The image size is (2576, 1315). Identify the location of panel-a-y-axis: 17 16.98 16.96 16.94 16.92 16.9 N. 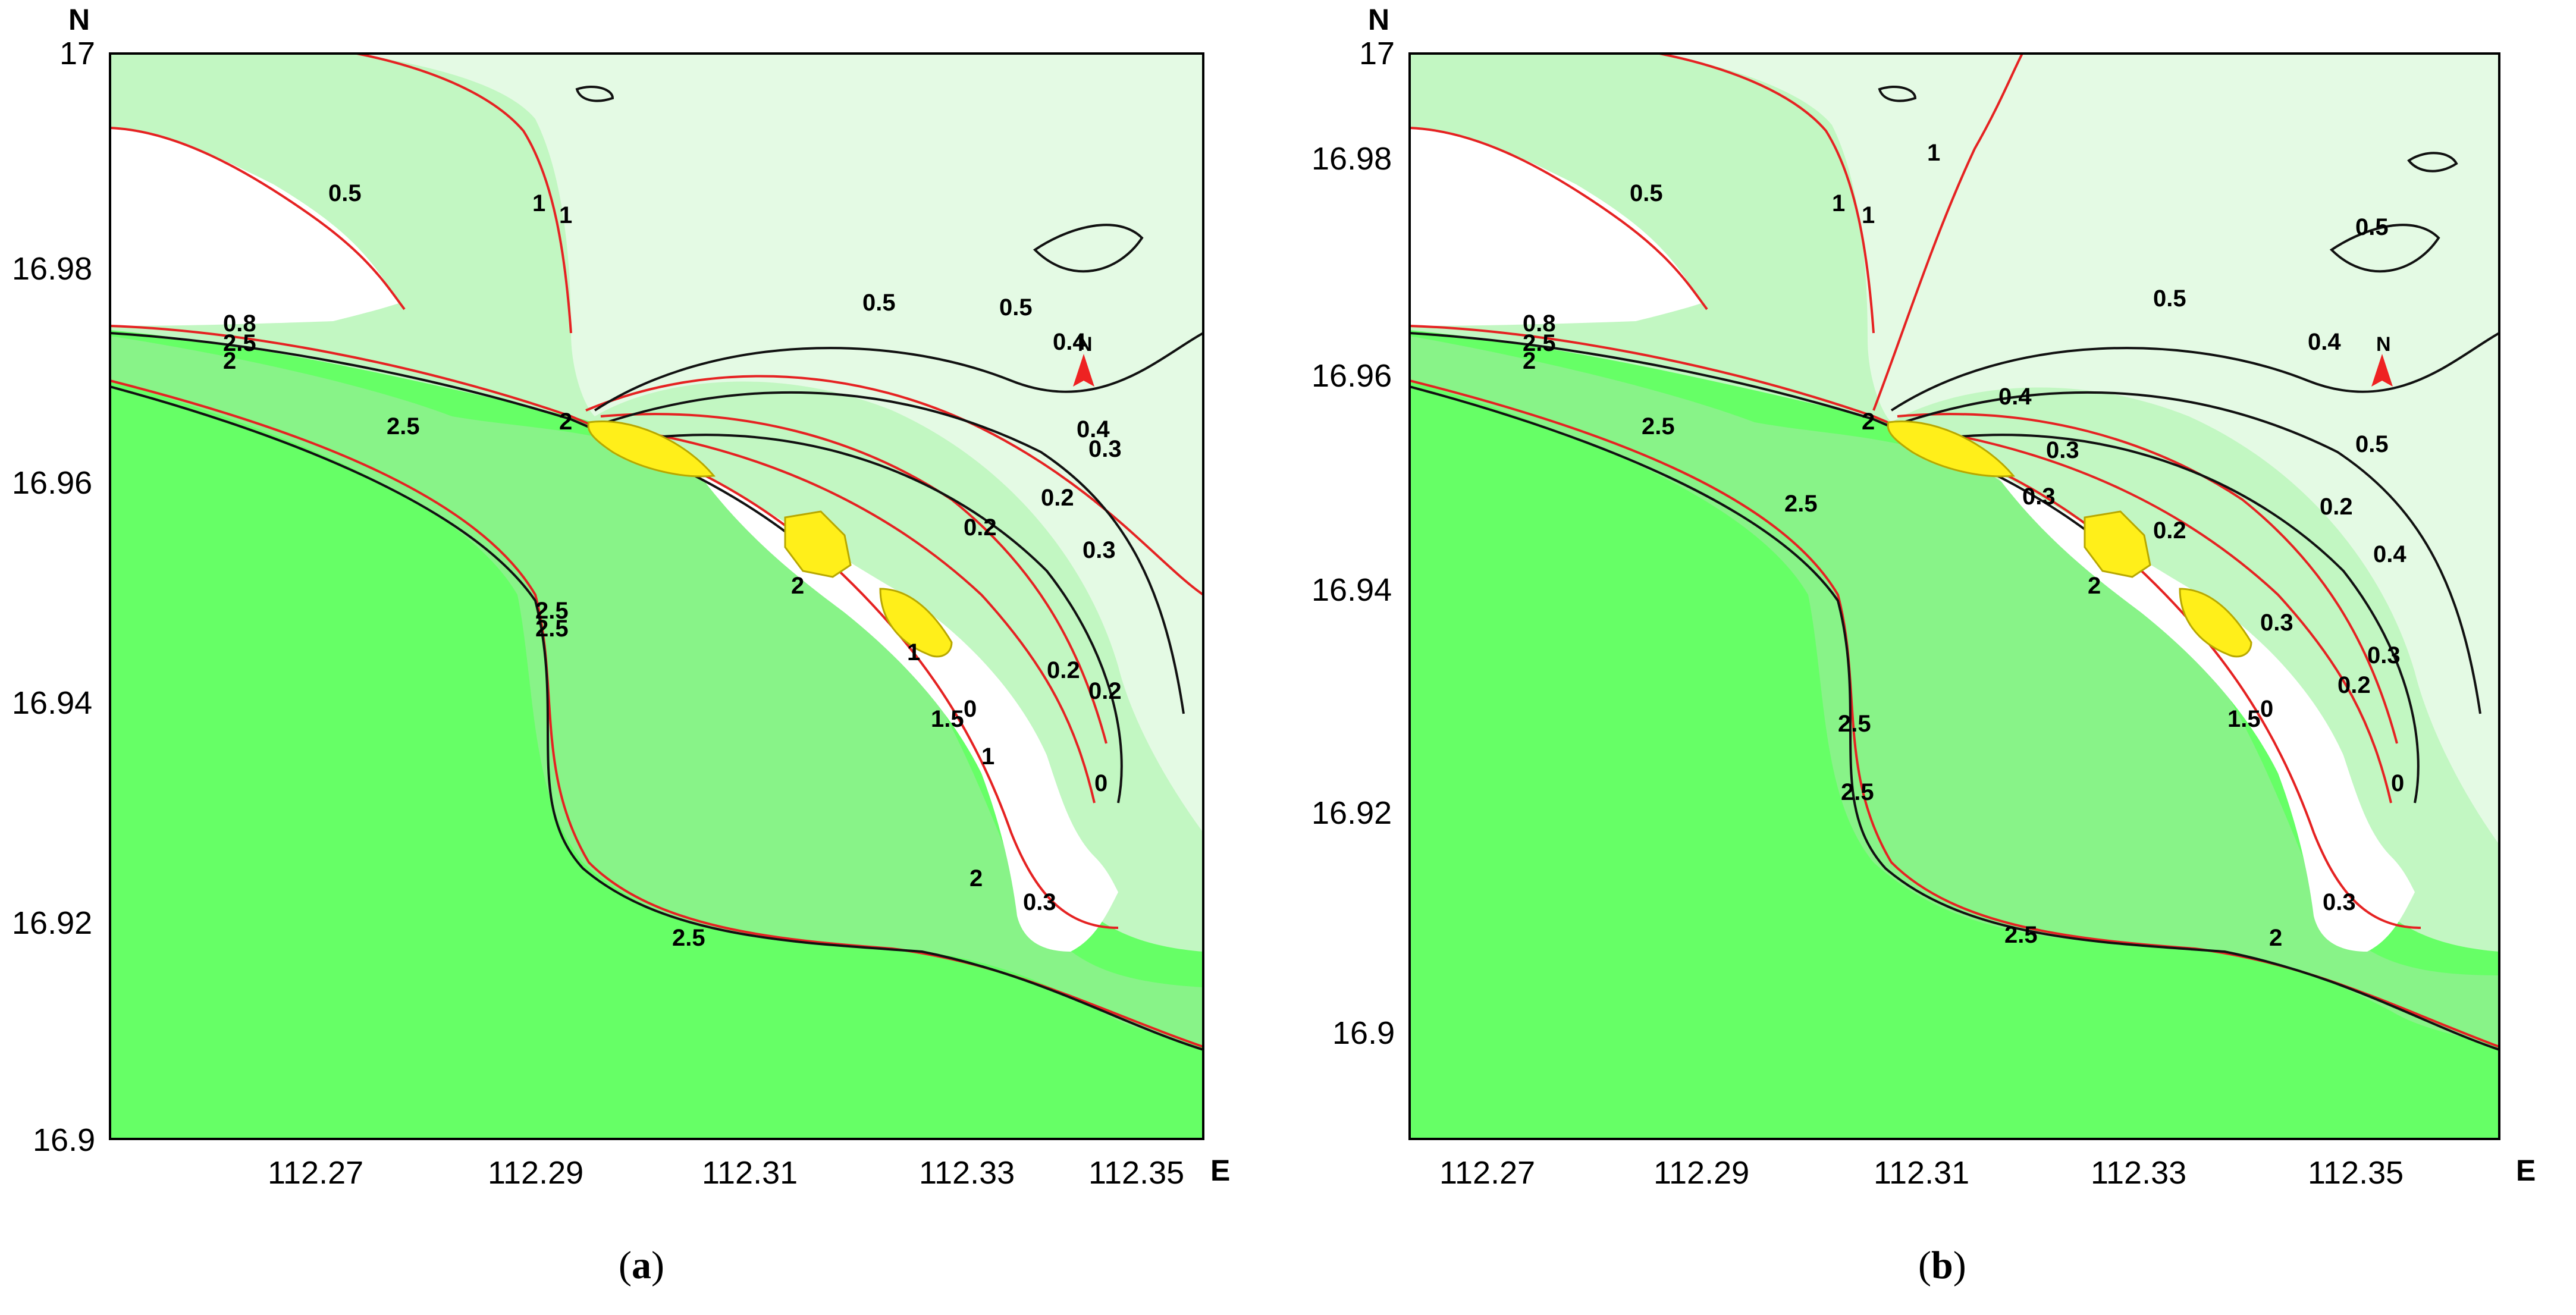
(53, 580).